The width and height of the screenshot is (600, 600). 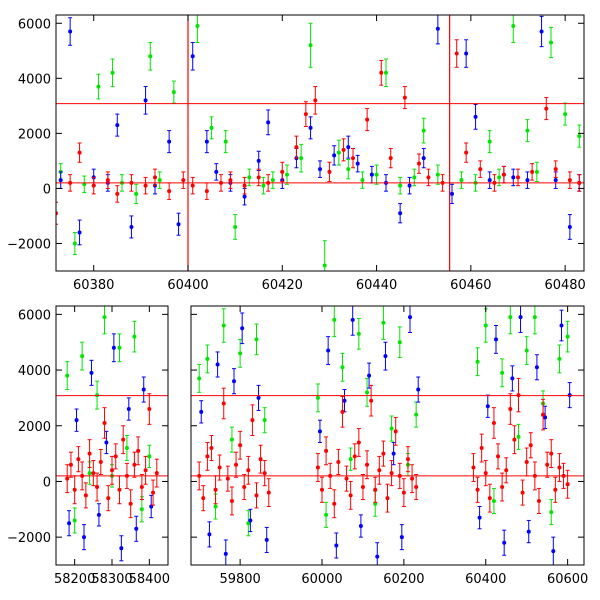 What do you see at coordinates (74, 579) in the screenshot?
I see `x-tick-label: 58200` at bounding box center [74, 579].